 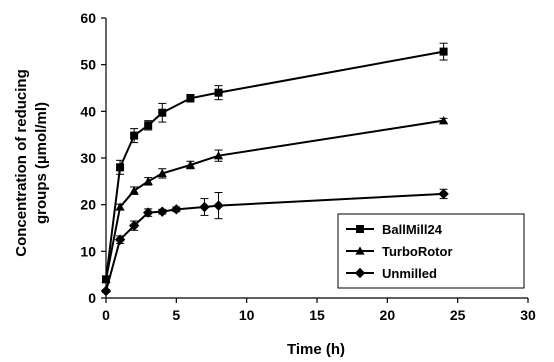 What do you see at coordinates (88, 251) in the screenshot?
I see `y-tick-label: 10` at bounding box center [88, 251].